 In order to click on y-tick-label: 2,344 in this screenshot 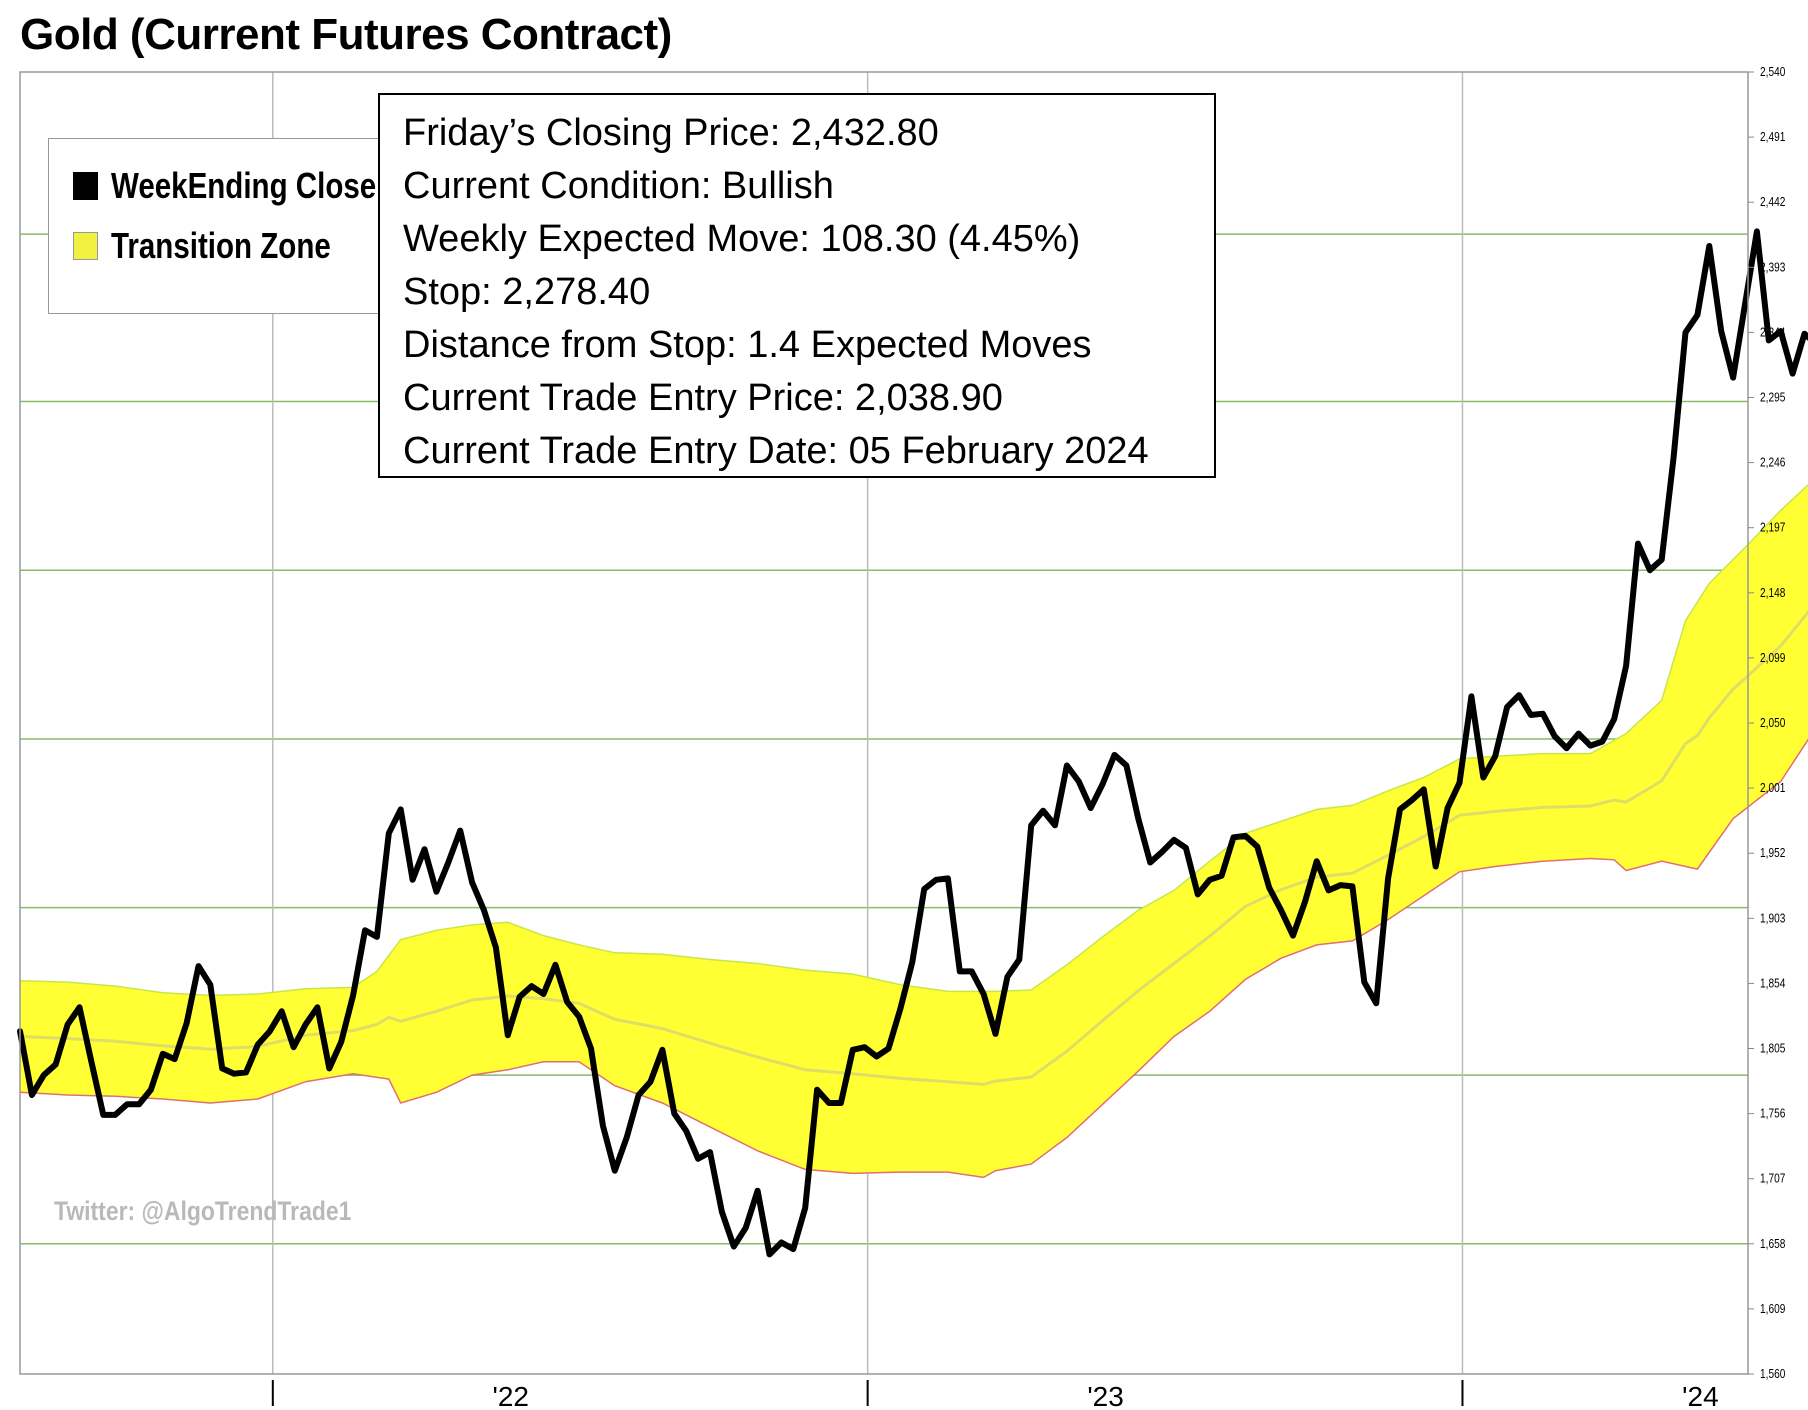, I will do `click(1773, 332)`.